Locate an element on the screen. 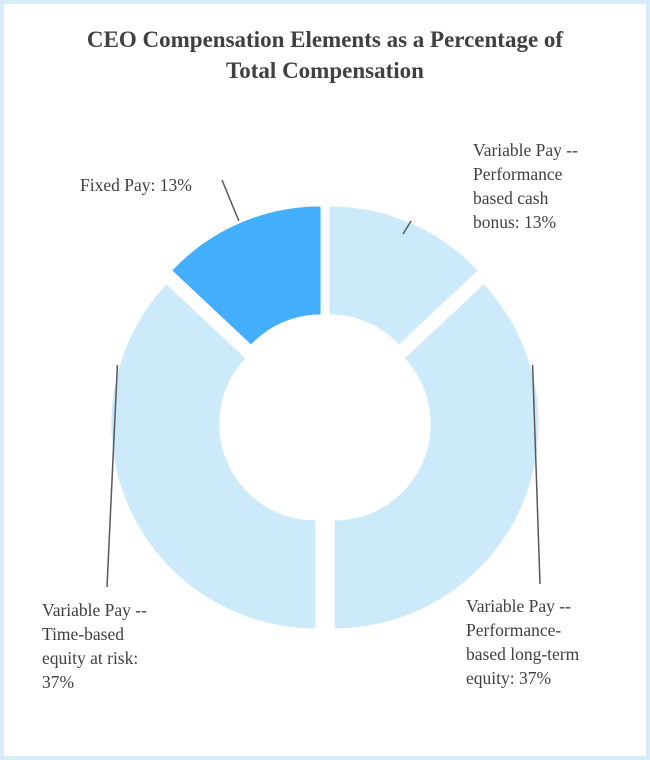  slice-time-based-equity is located at coordinates (213, 456).